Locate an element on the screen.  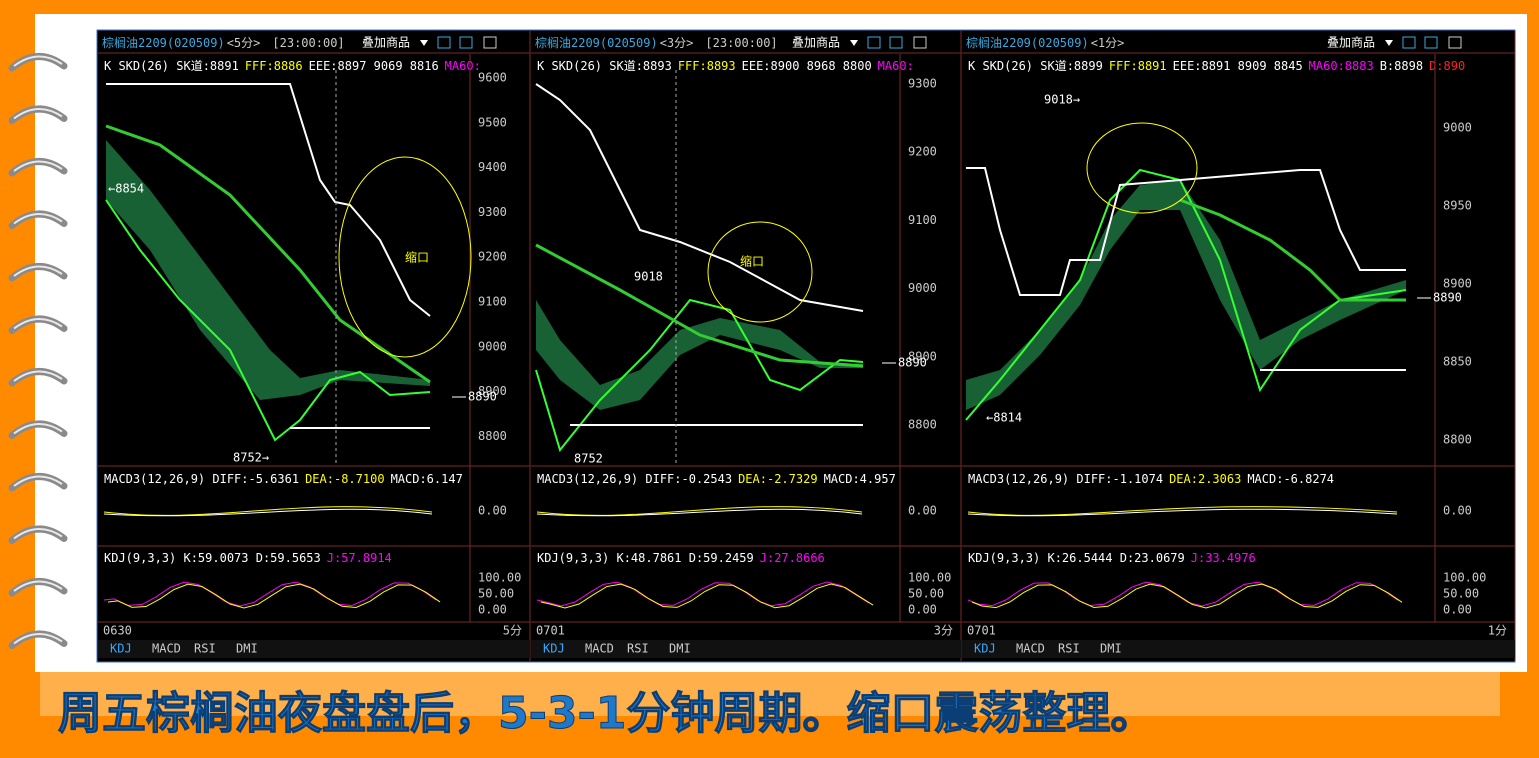
date-label: 0630 is located at coordinates (117, 631).